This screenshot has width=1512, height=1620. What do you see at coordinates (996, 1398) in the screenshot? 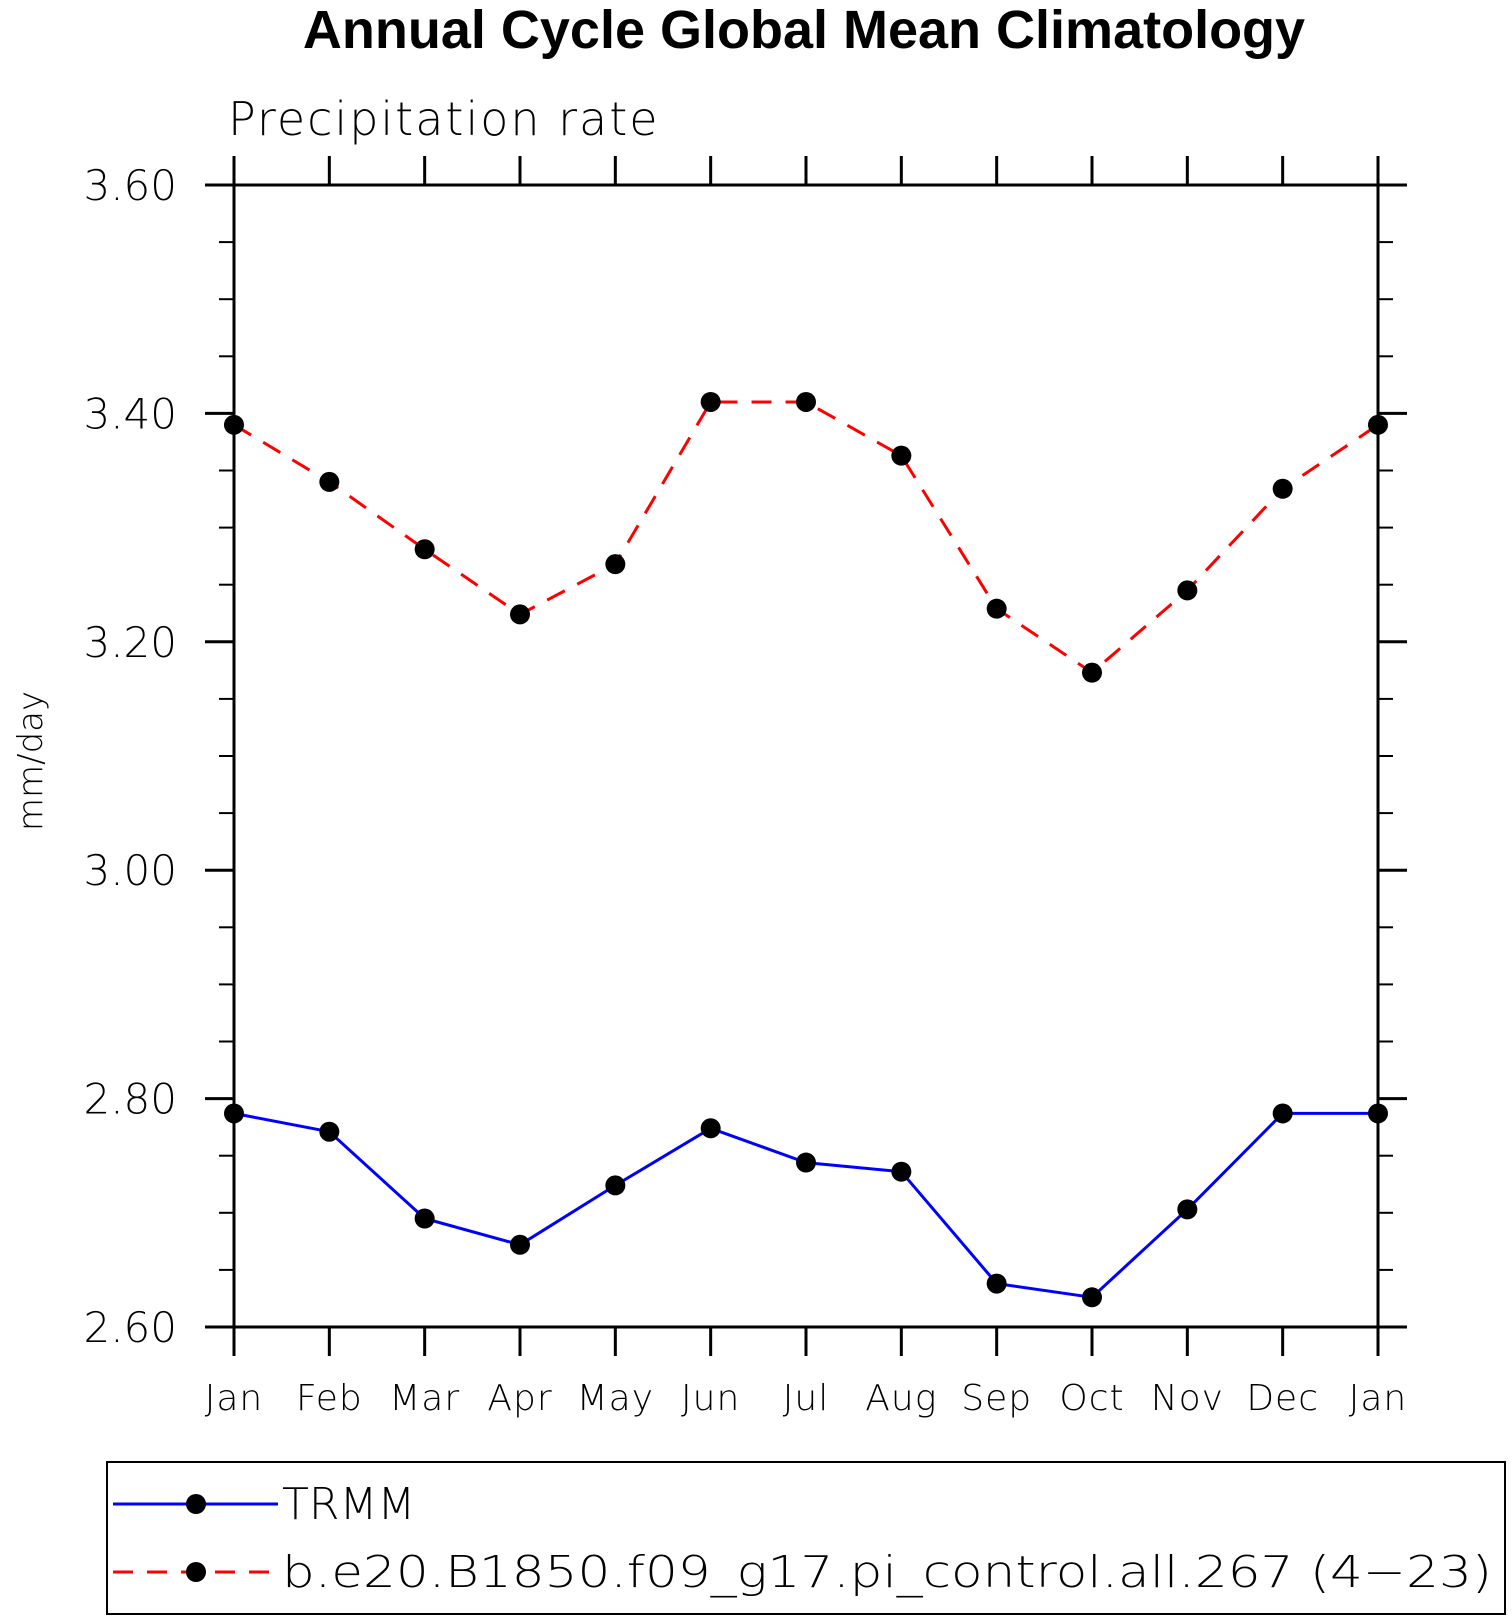
I see `x-tick-label: Sep` at bounding box center [996, 1398].